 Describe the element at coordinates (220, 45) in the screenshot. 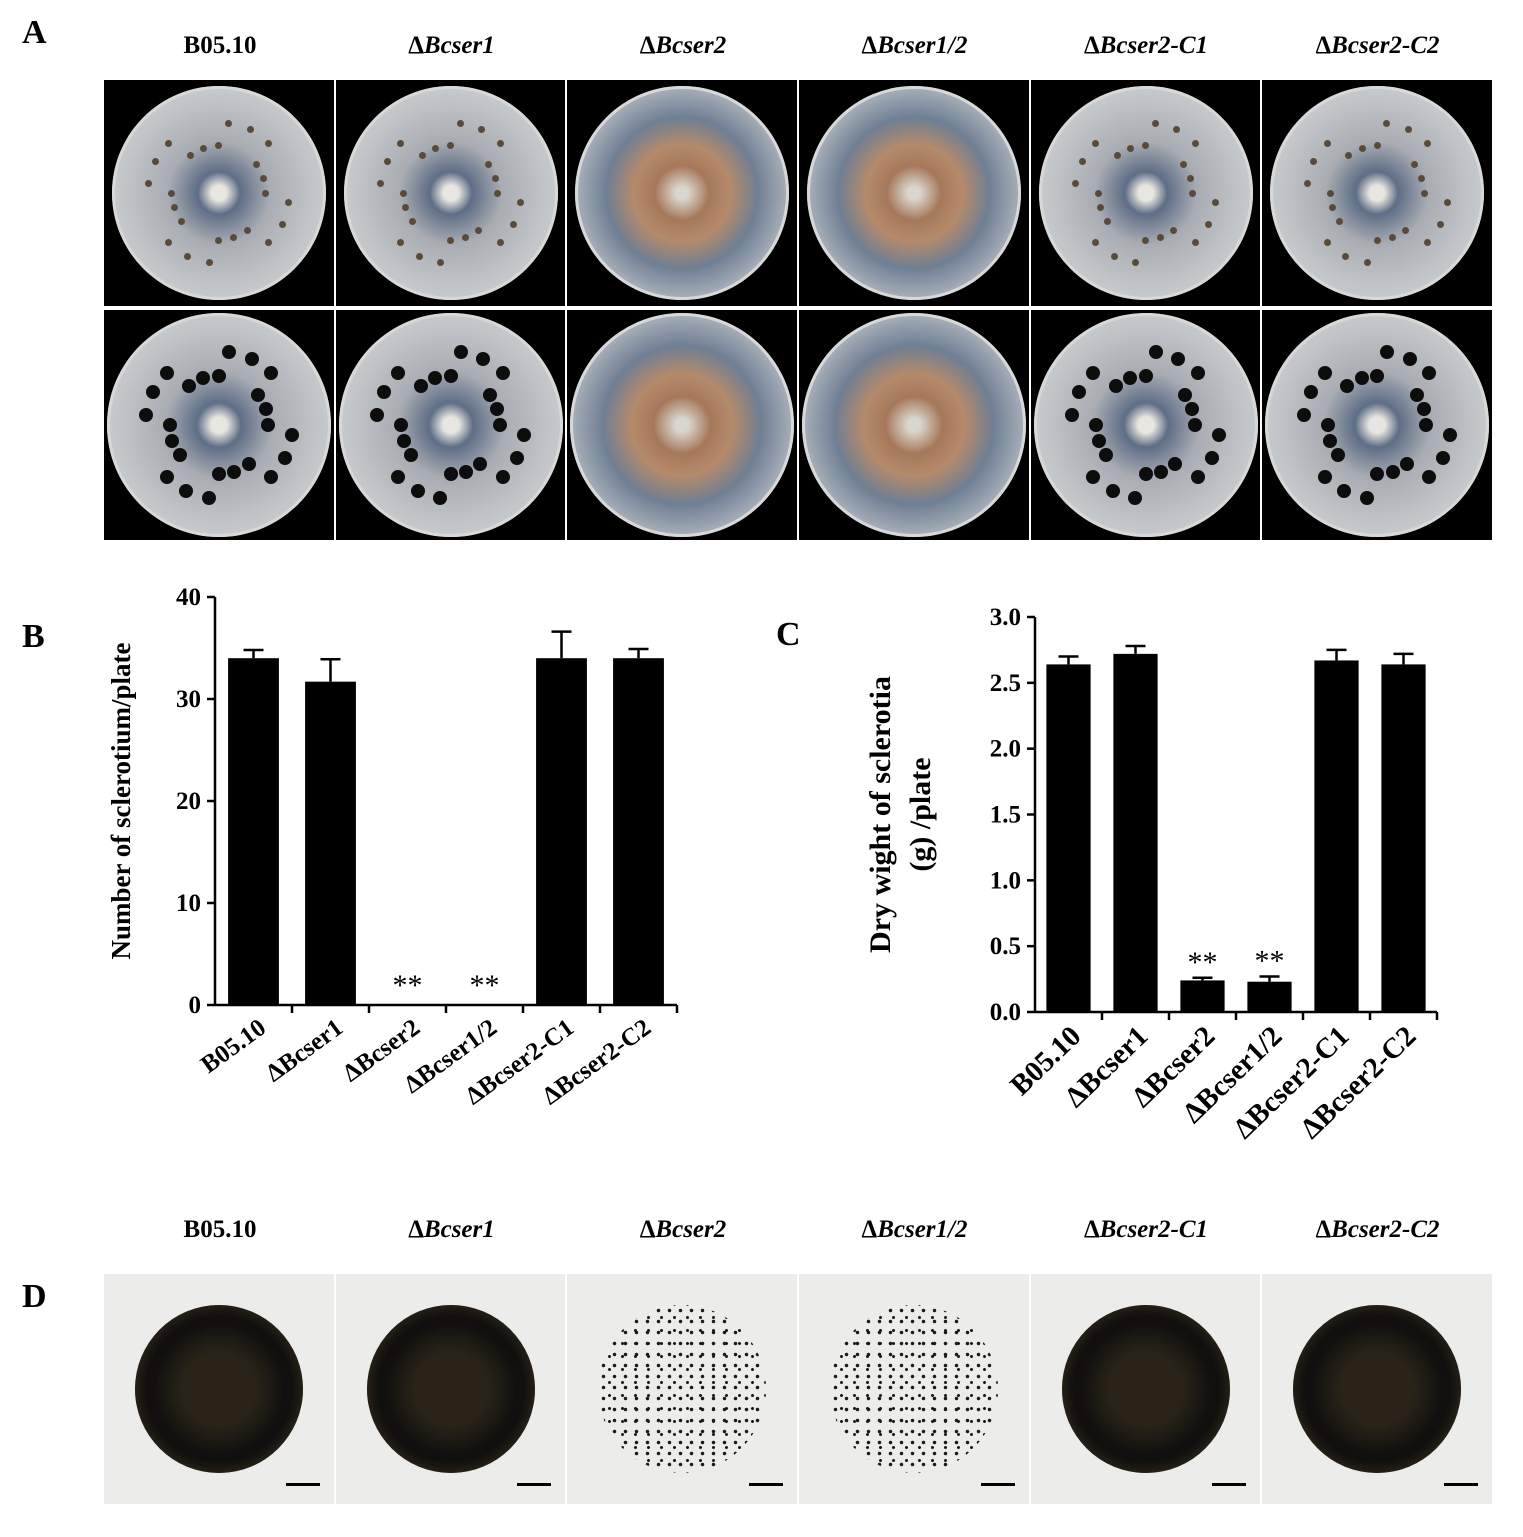

I see `strain-name: B05.10` at that location.